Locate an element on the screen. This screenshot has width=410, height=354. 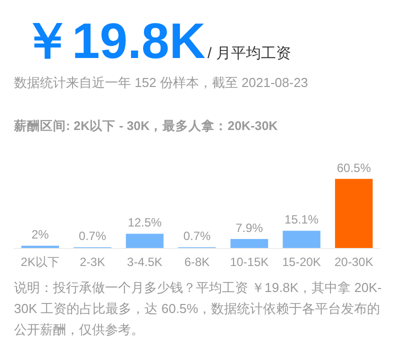
x-tick-label: 2K以下 is located at coordinates (40, 262).